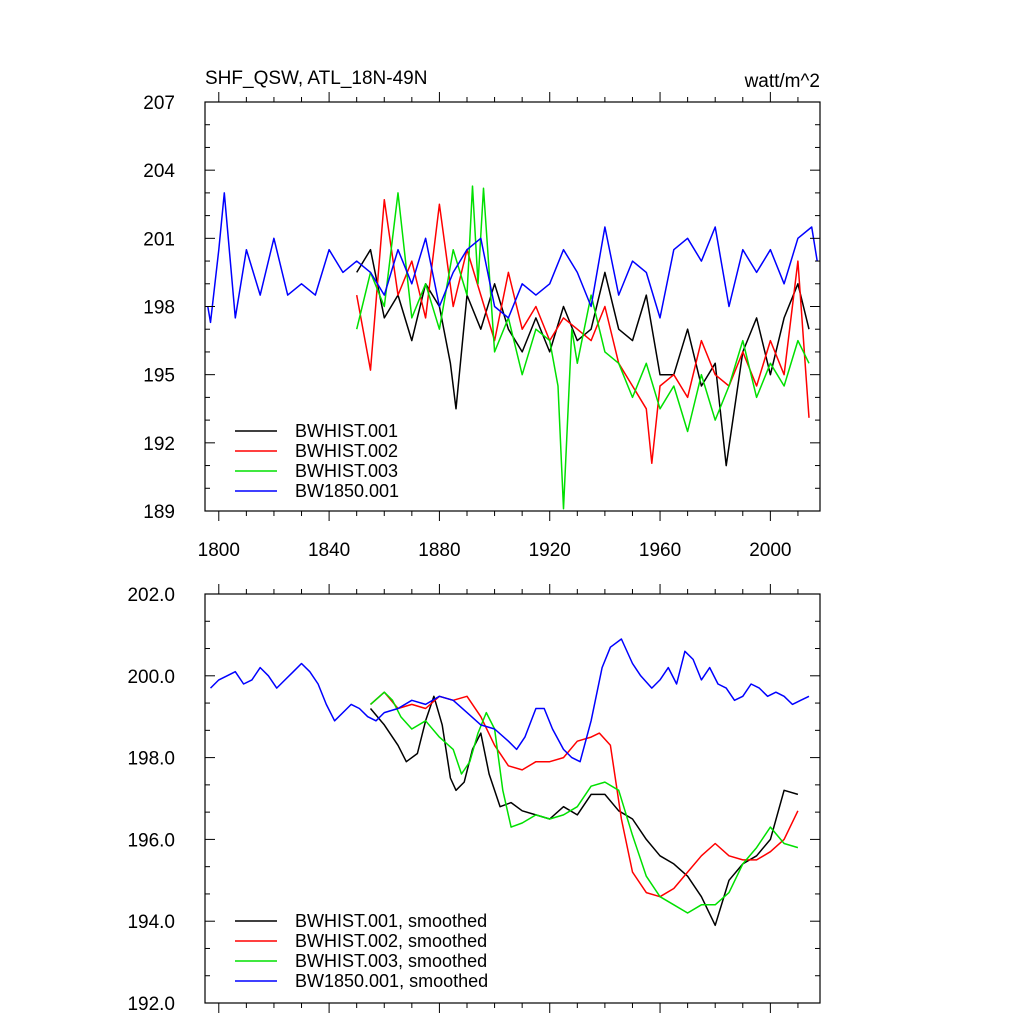 The width and height of the screenshot is (1024, 1024). Describe the element at coordinates (782, 81) in the screenshot. I see `top-chart-units: watt/m^2` at that location.